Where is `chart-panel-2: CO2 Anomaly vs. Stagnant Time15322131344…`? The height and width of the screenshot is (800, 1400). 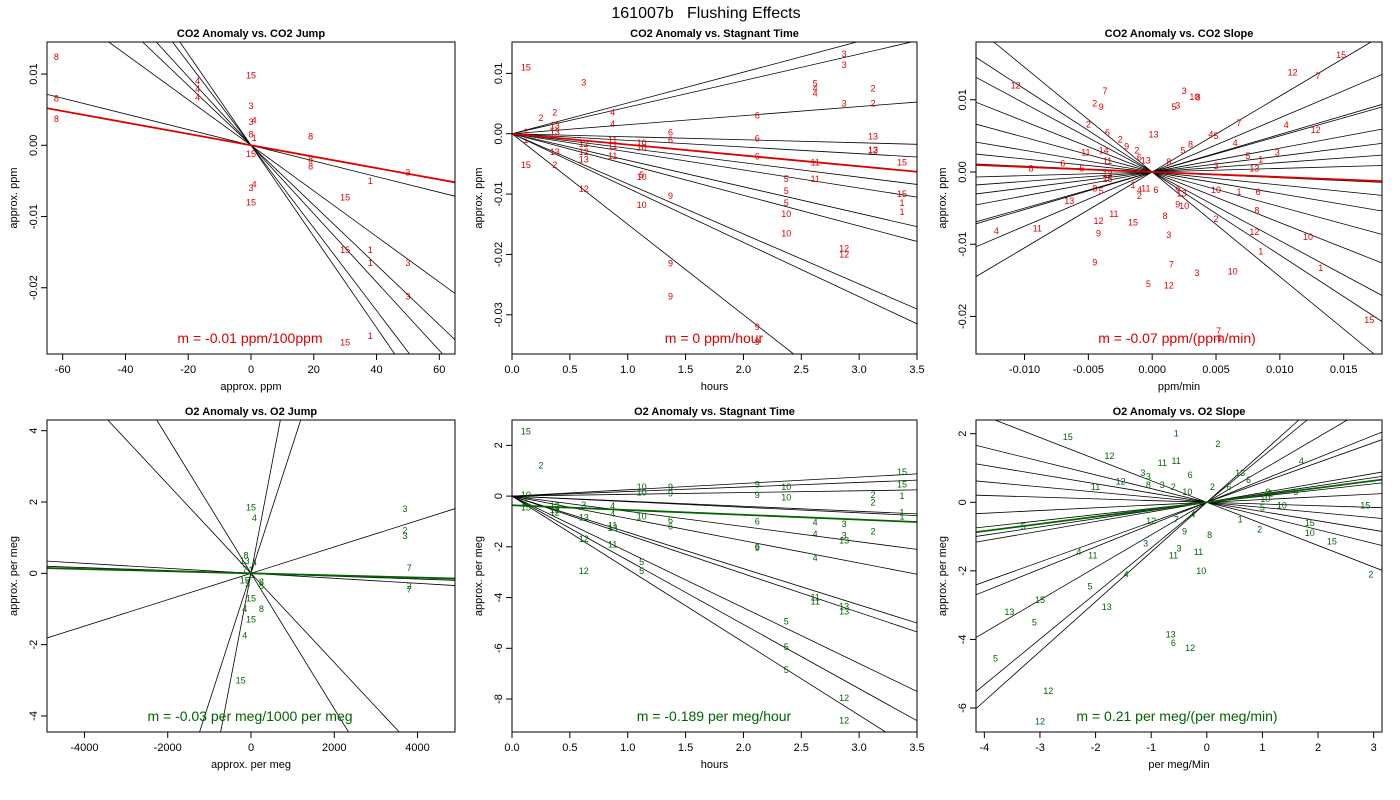 chart-panel-2: CO2 Anomaly vs. Stagnant Time15322131344… is located at coordinates (699, 210).